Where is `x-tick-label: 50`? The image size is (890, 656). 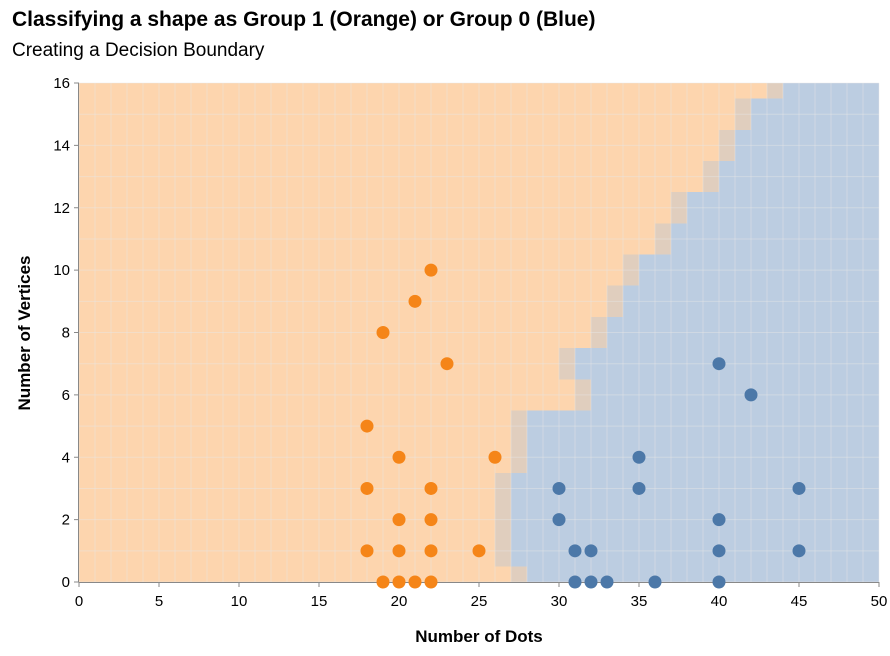
x-tick-label: 50 is located at coordinates (879, 601).